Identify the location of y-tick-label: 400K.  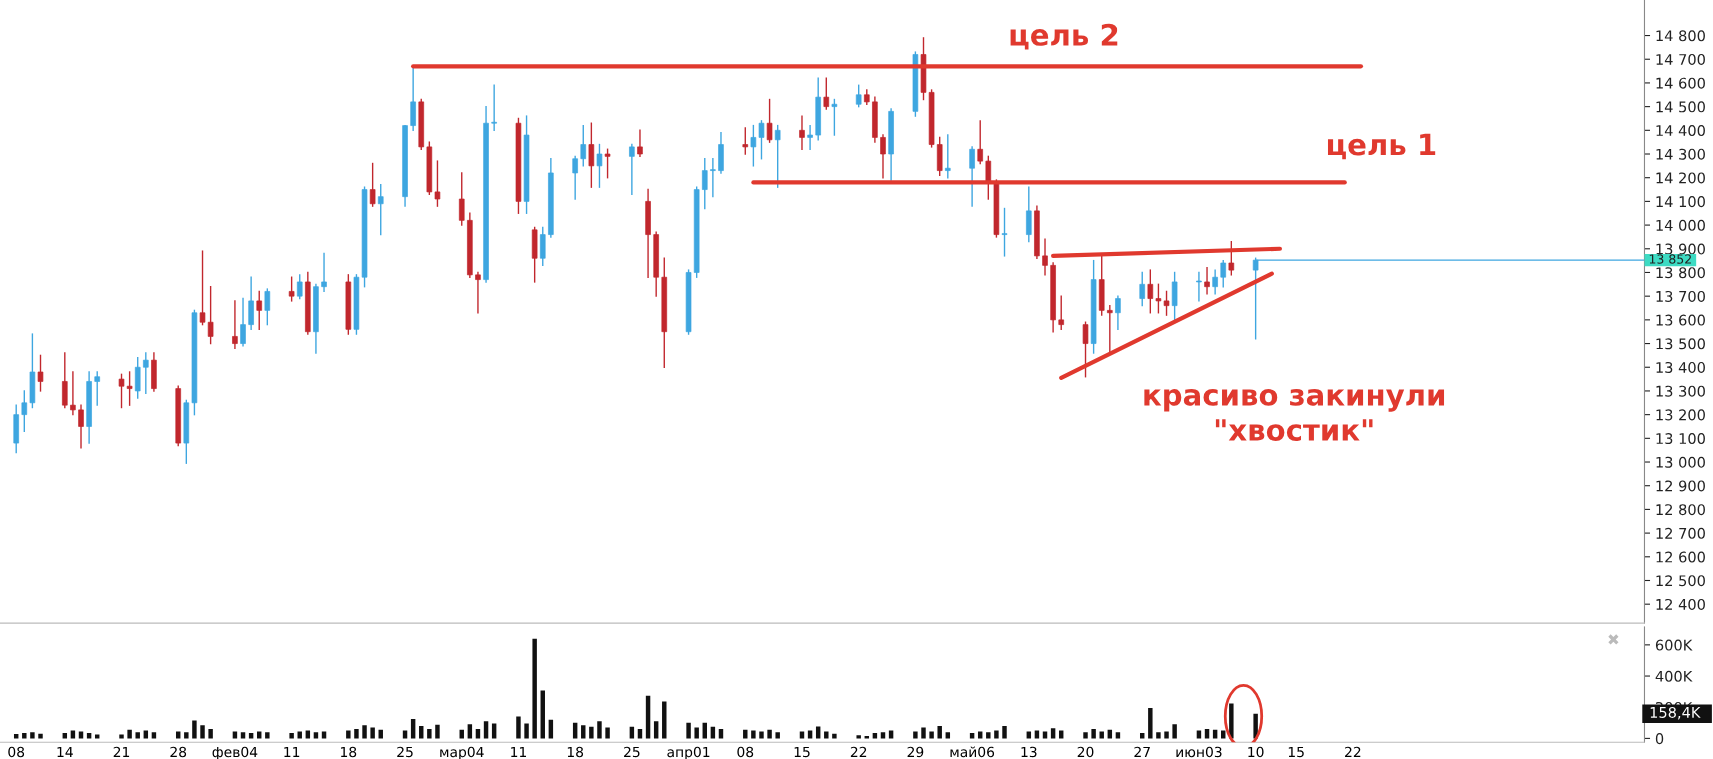
(1674, 676).